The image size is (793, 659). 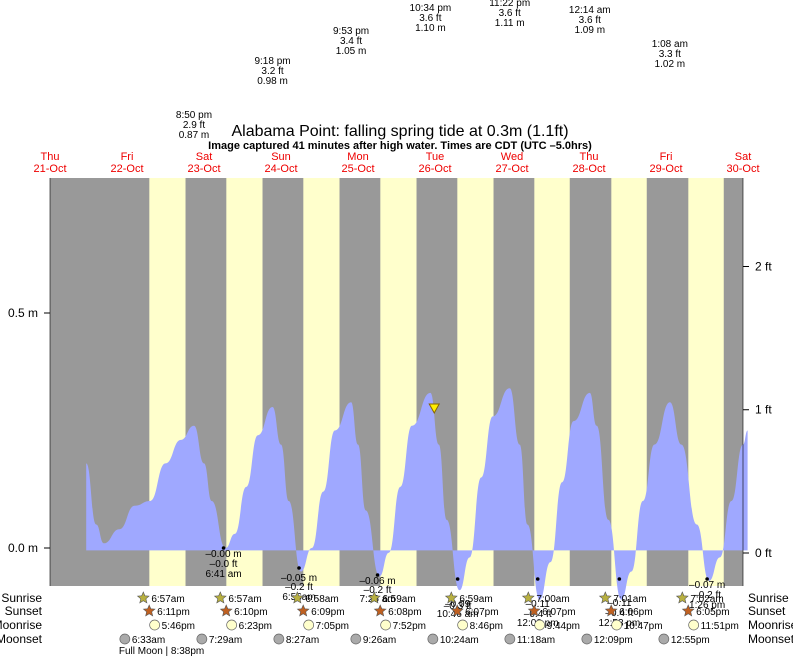 What do you see at coordinates (459, 640) in the screenshot?
I see `moonset-time: 10:24am` at bounding box center [459, 640].